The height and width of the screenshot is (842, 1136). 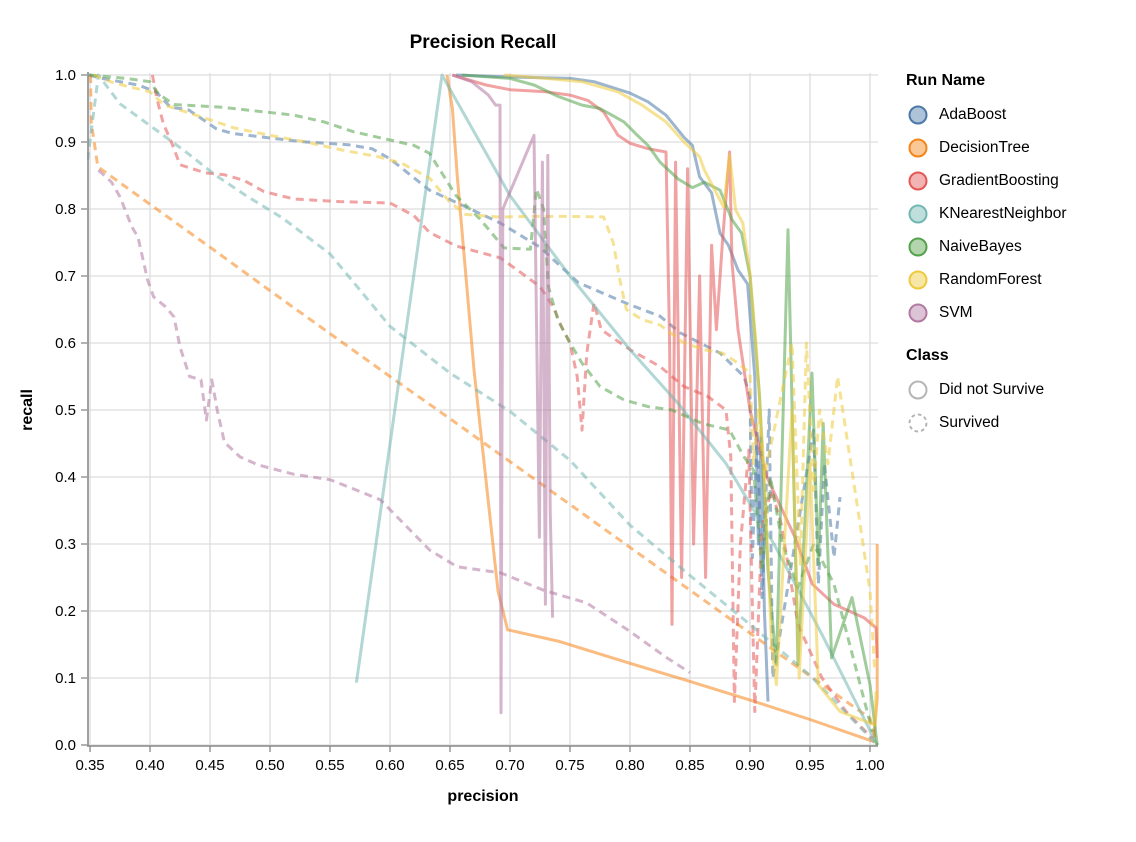 I want to click on legend-item-adaboost: AdaBoost, so click(x=1019, y=114).